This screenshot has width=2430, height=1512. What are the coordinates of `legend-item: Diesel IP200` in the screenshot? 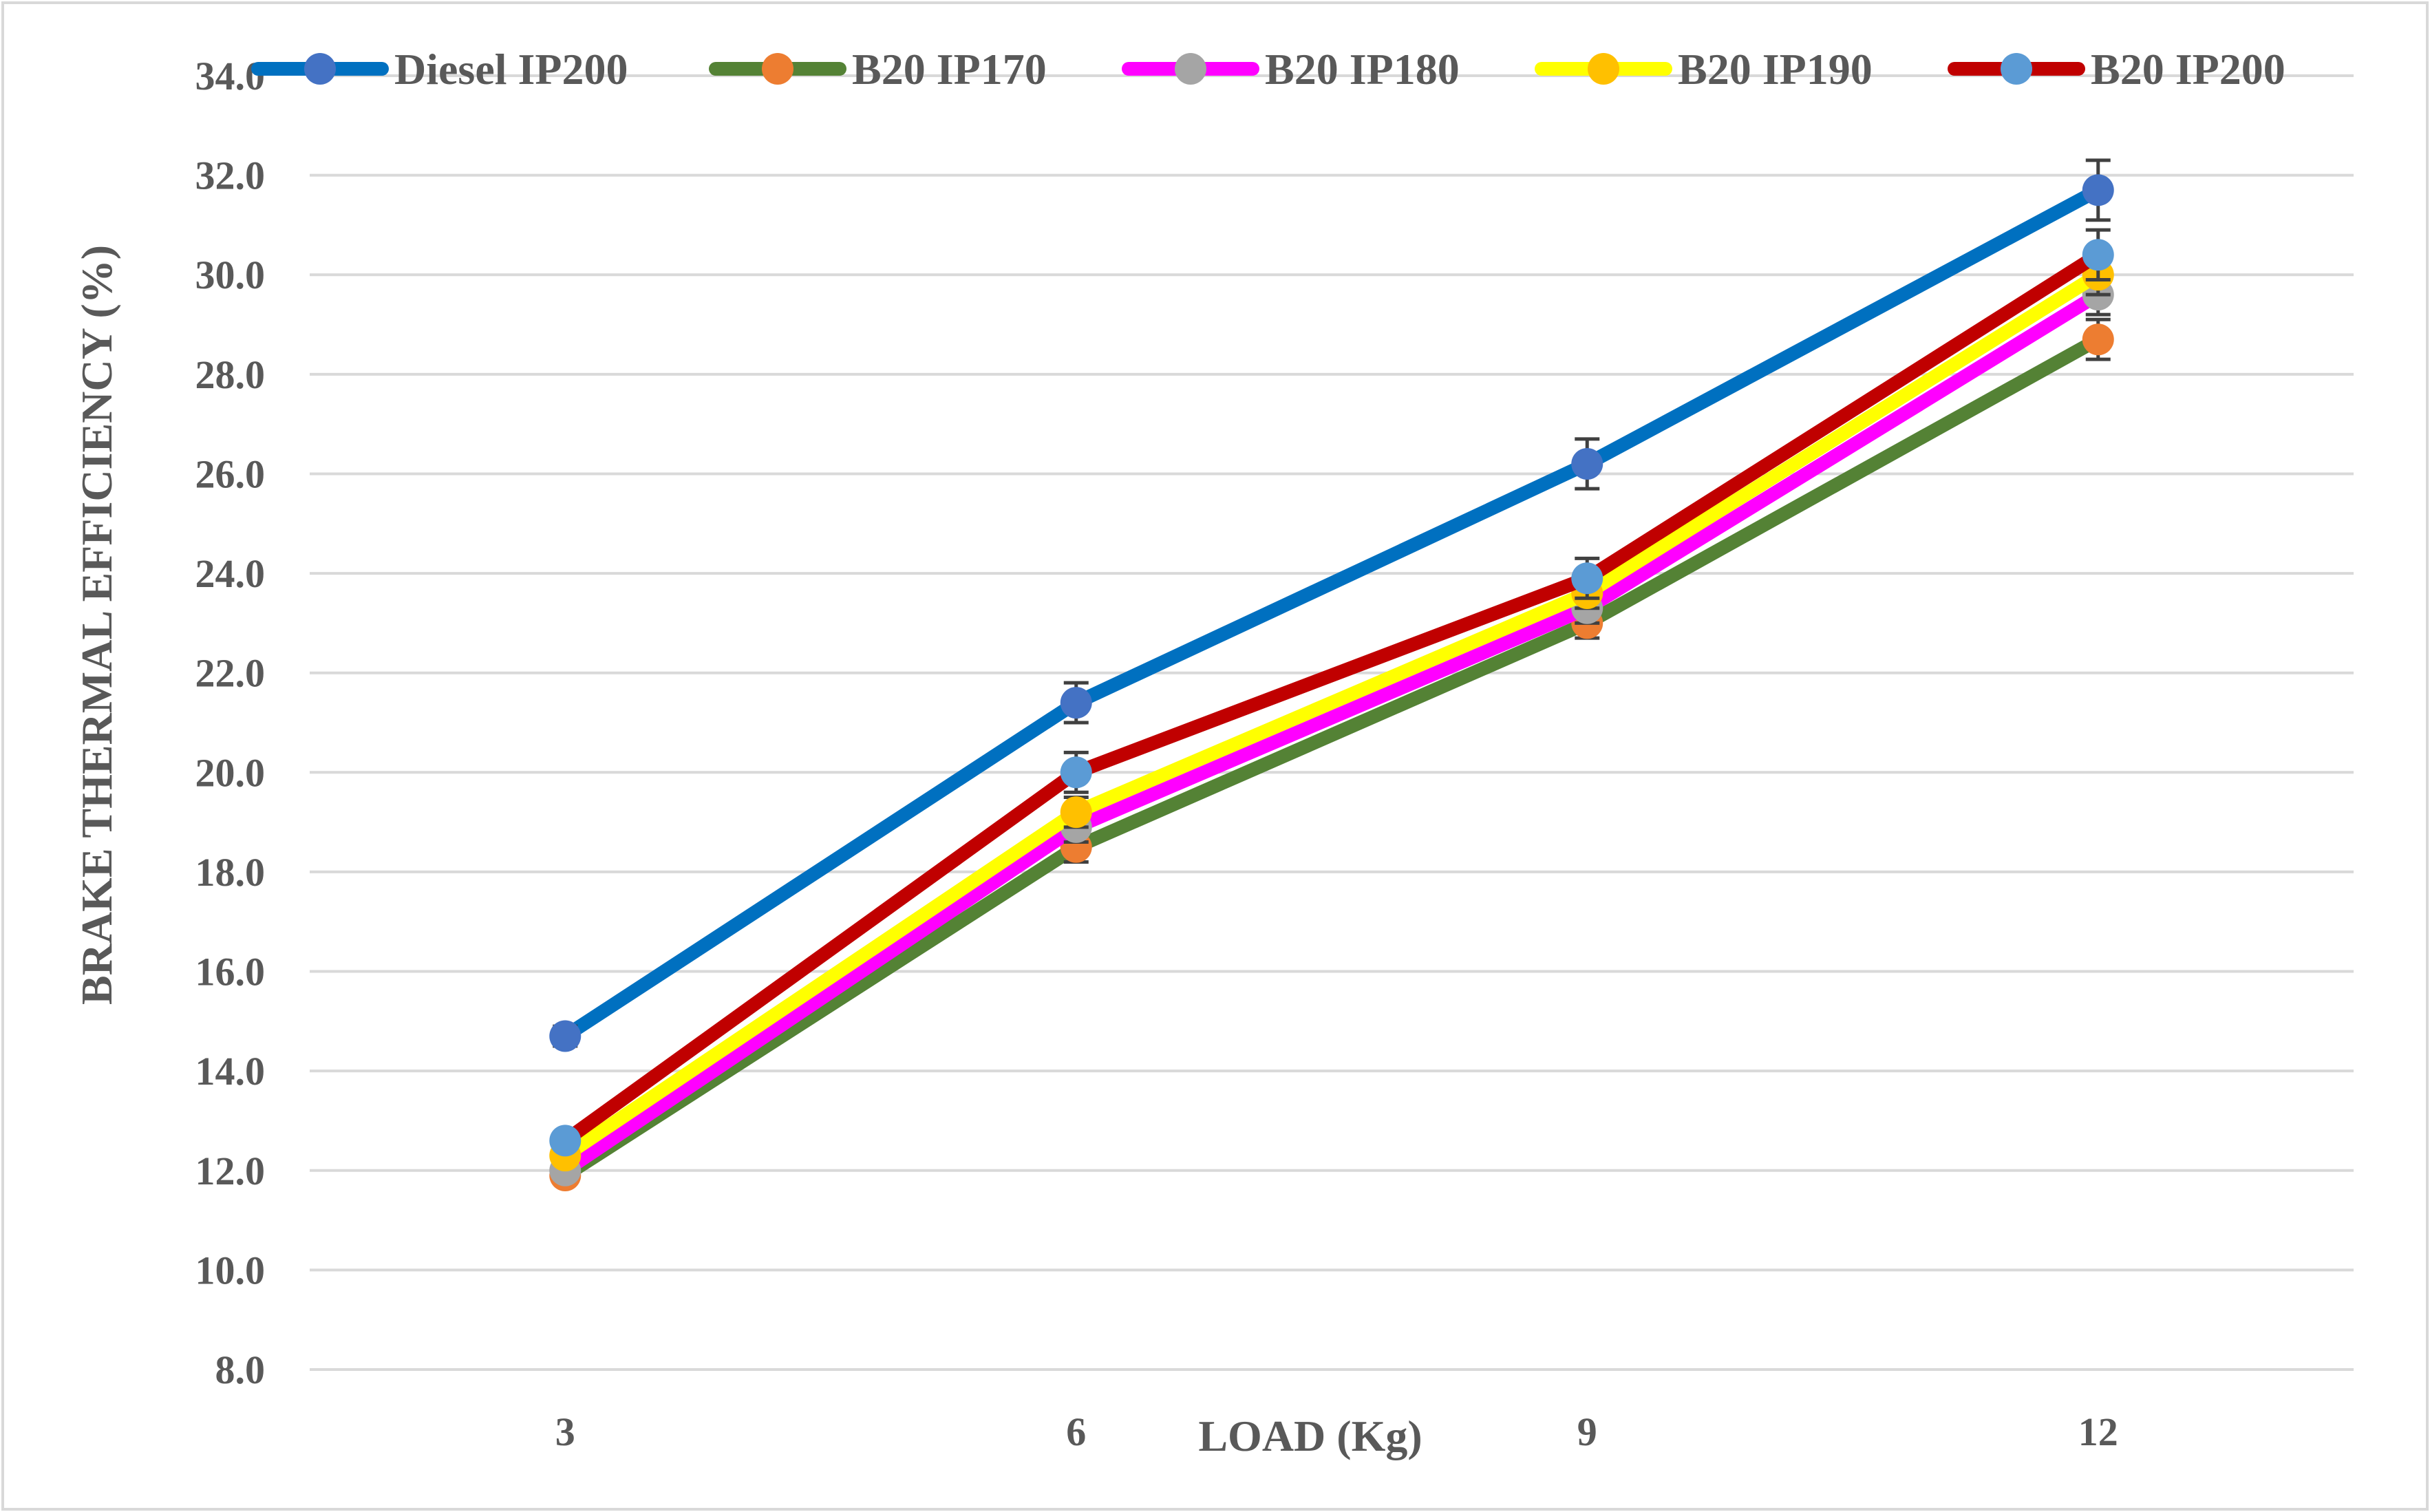 It's located at (439, 69).